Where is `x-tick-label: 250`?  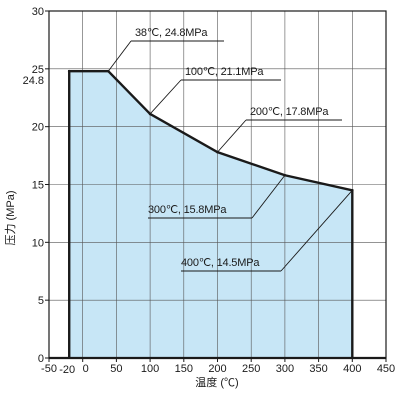
x-tick-label: 250 is located at coordinates (251, 369).